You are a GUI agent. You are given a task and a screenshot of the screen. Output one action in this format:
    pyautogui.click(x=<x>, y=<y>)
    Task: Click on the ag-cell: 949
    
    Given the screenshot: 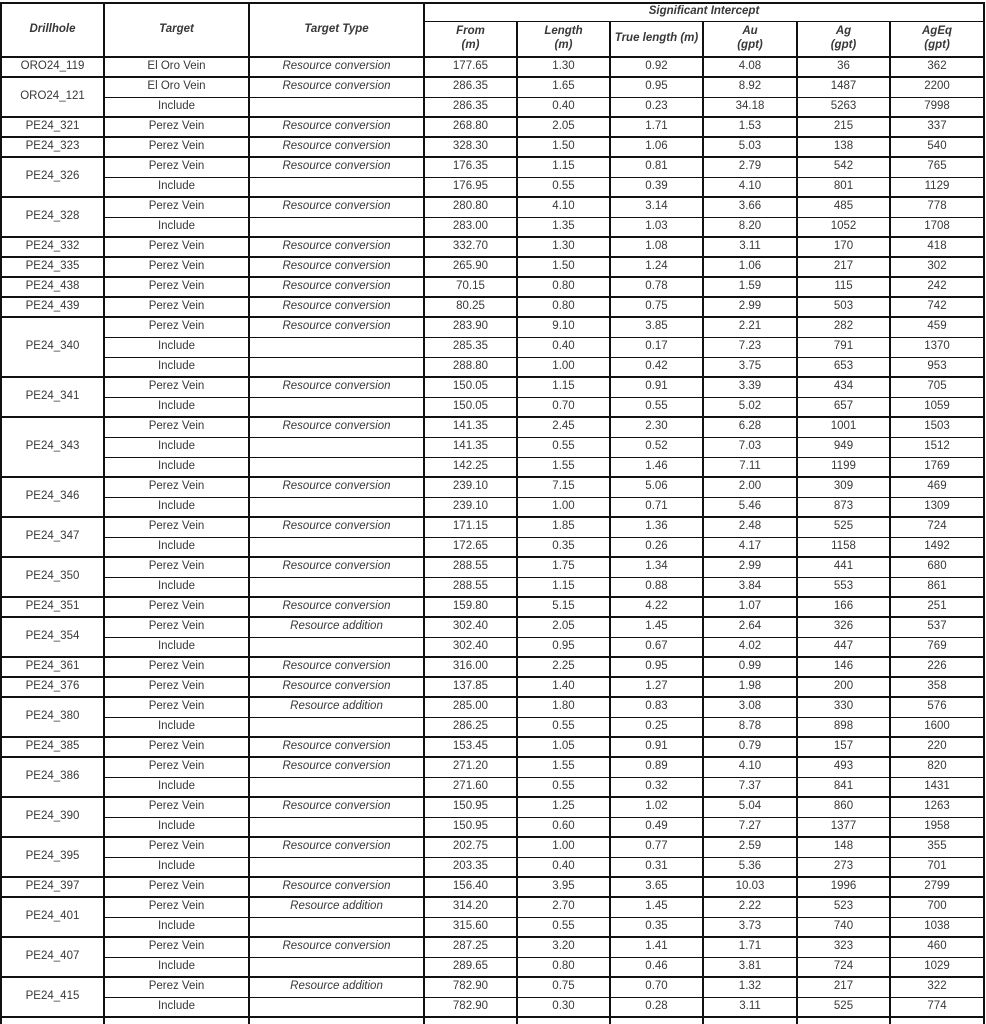 What is the action you would take?
    pyautogui.click(x=843, y=447)
    